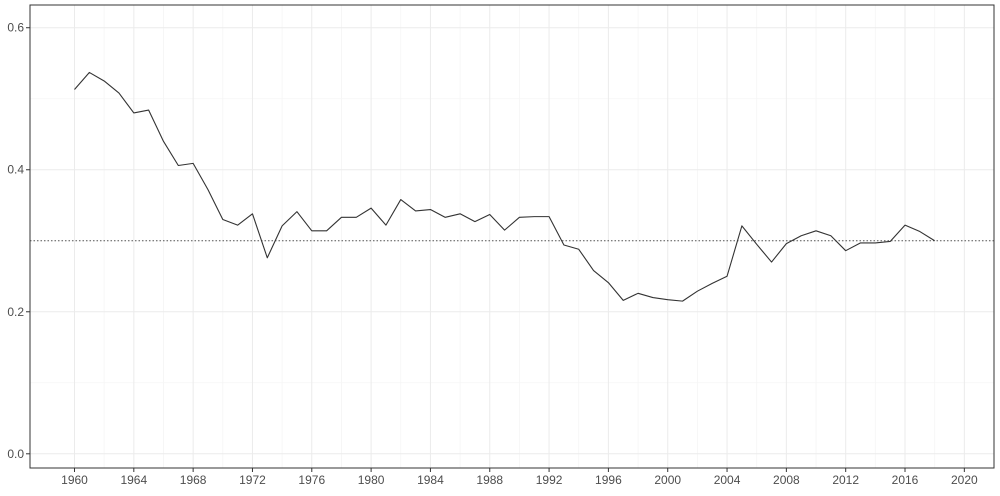  I want to click on x-tick-label: 1960, so click(74, 480).